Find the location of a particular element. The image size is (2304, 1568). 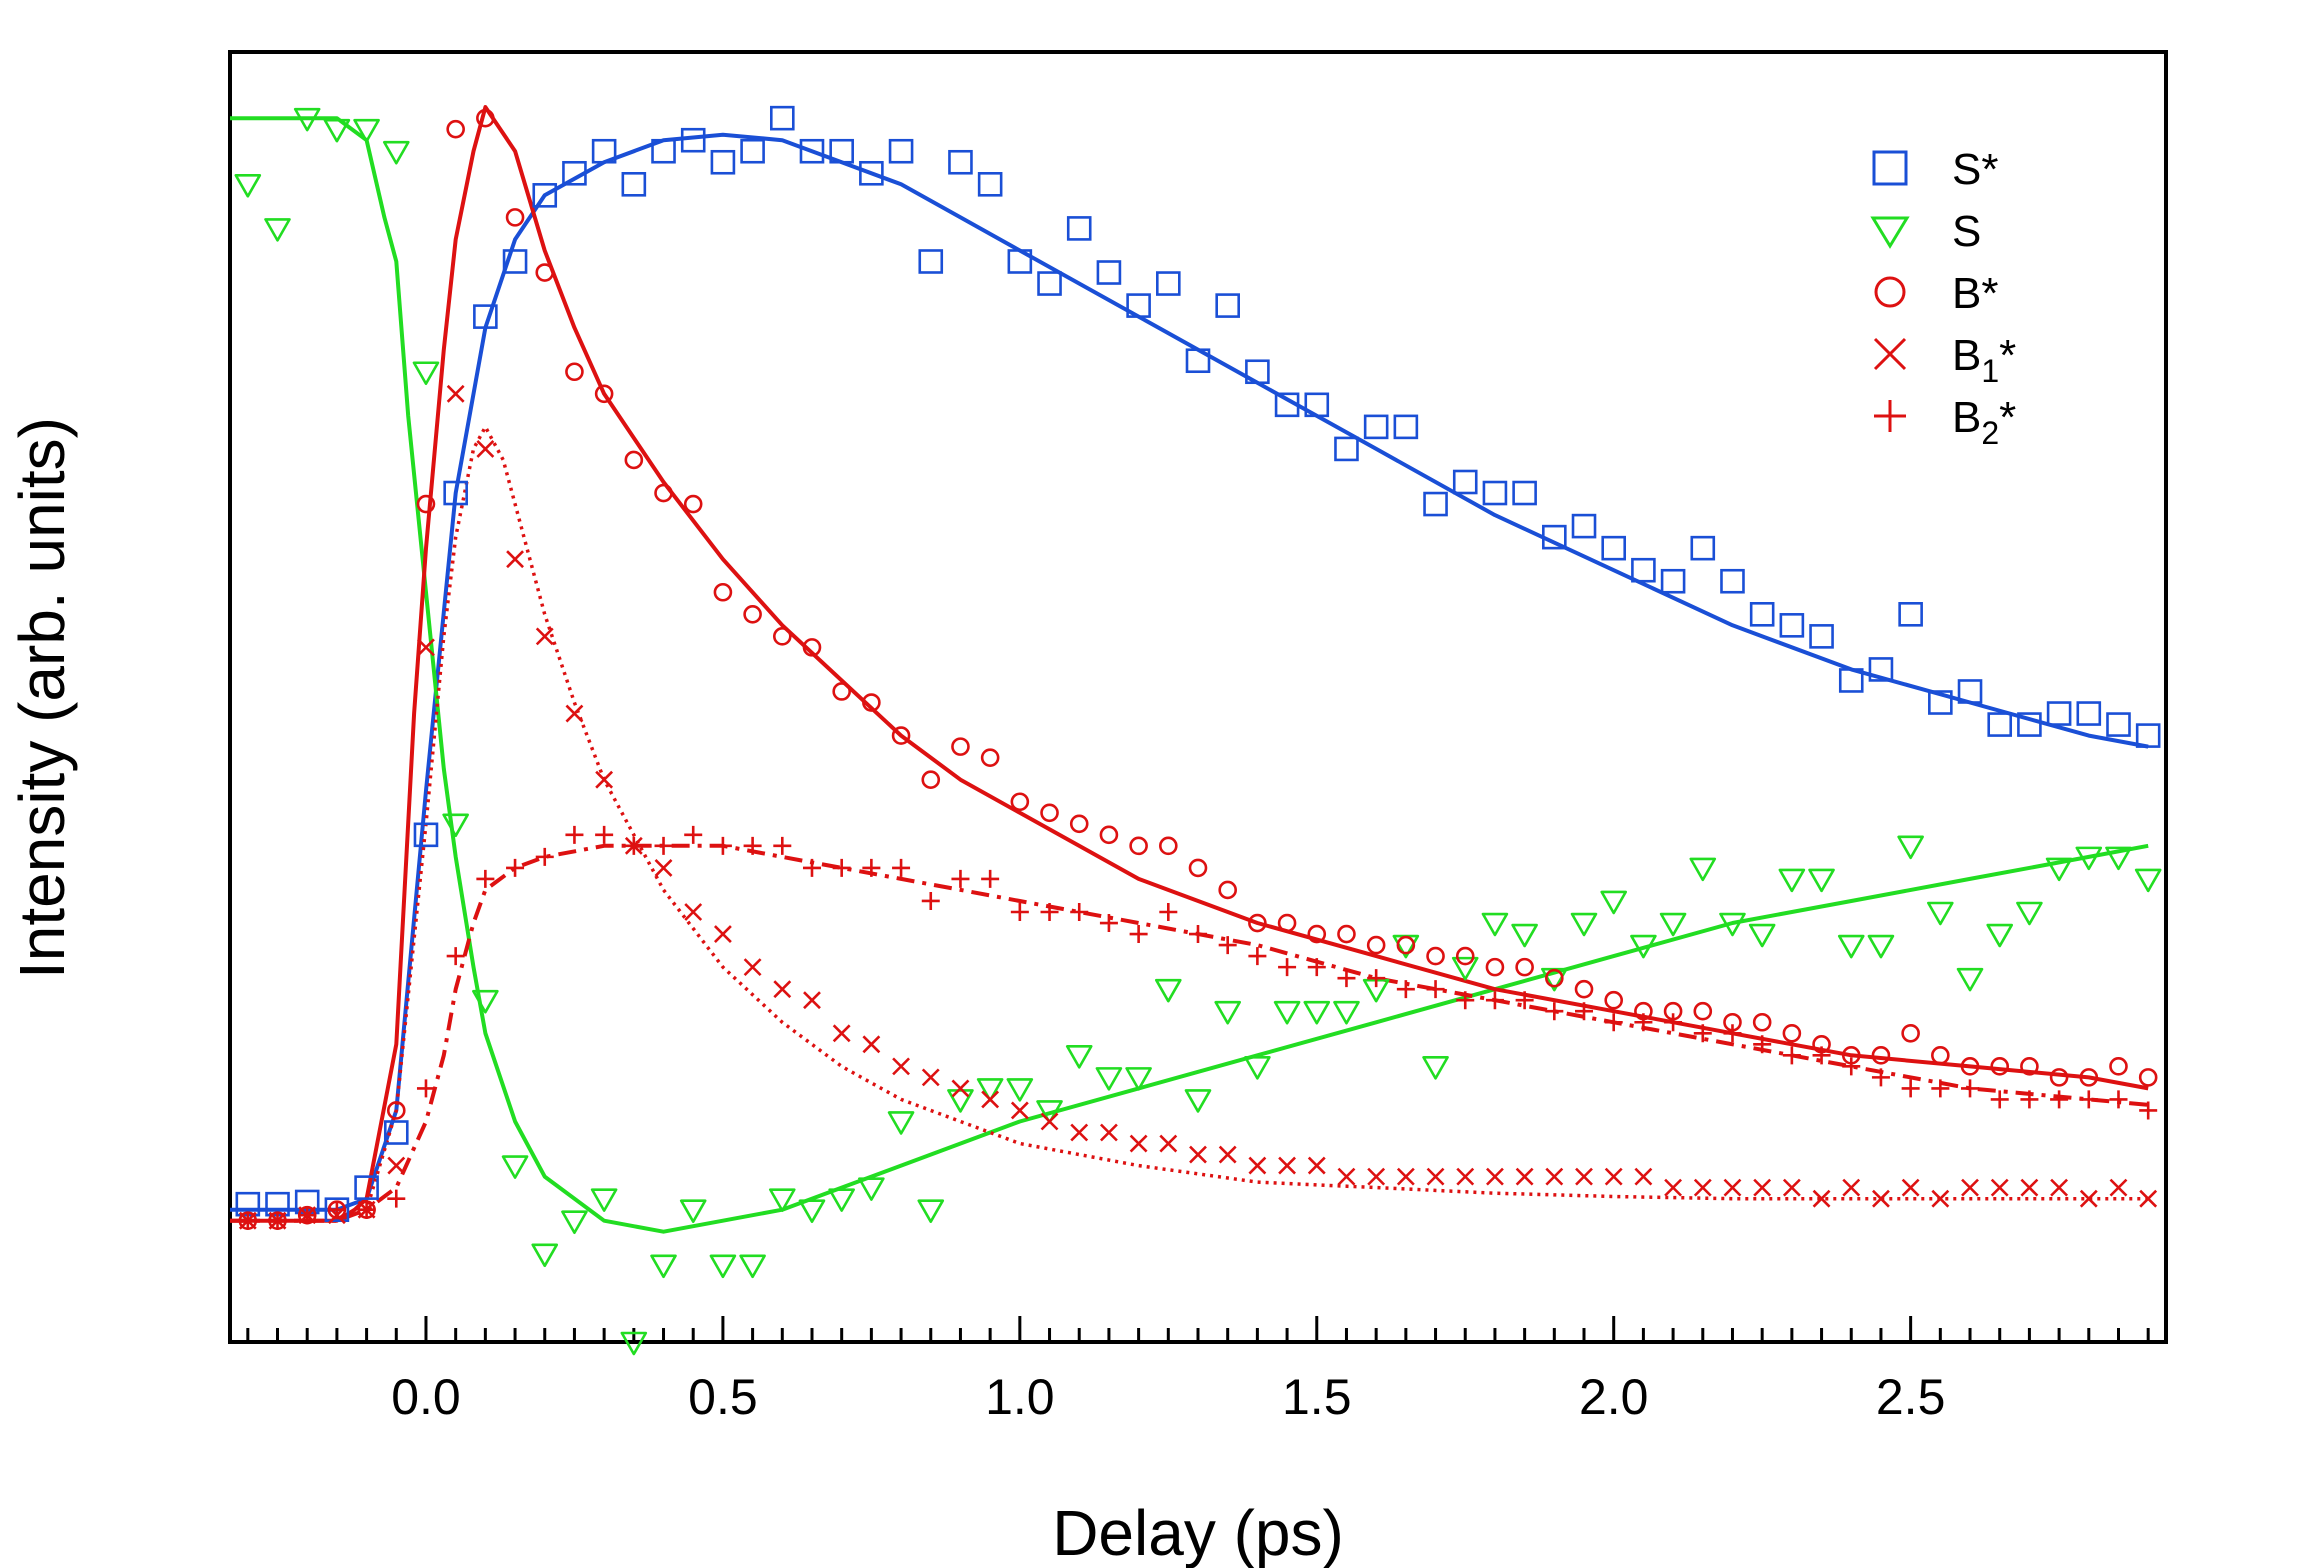

legend-label: B2* is located at coordinates (1984, 422).